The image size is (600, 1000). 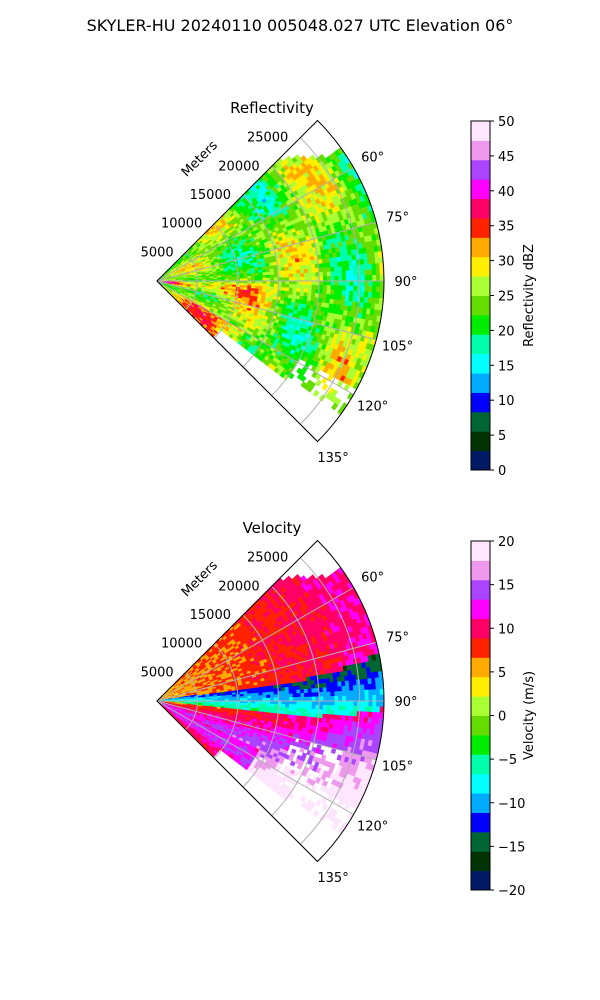 What do you see at coordinates (181, 224) in the screenshot?
I see `range-tick-label: 10000` at bounding box center [181, 224].